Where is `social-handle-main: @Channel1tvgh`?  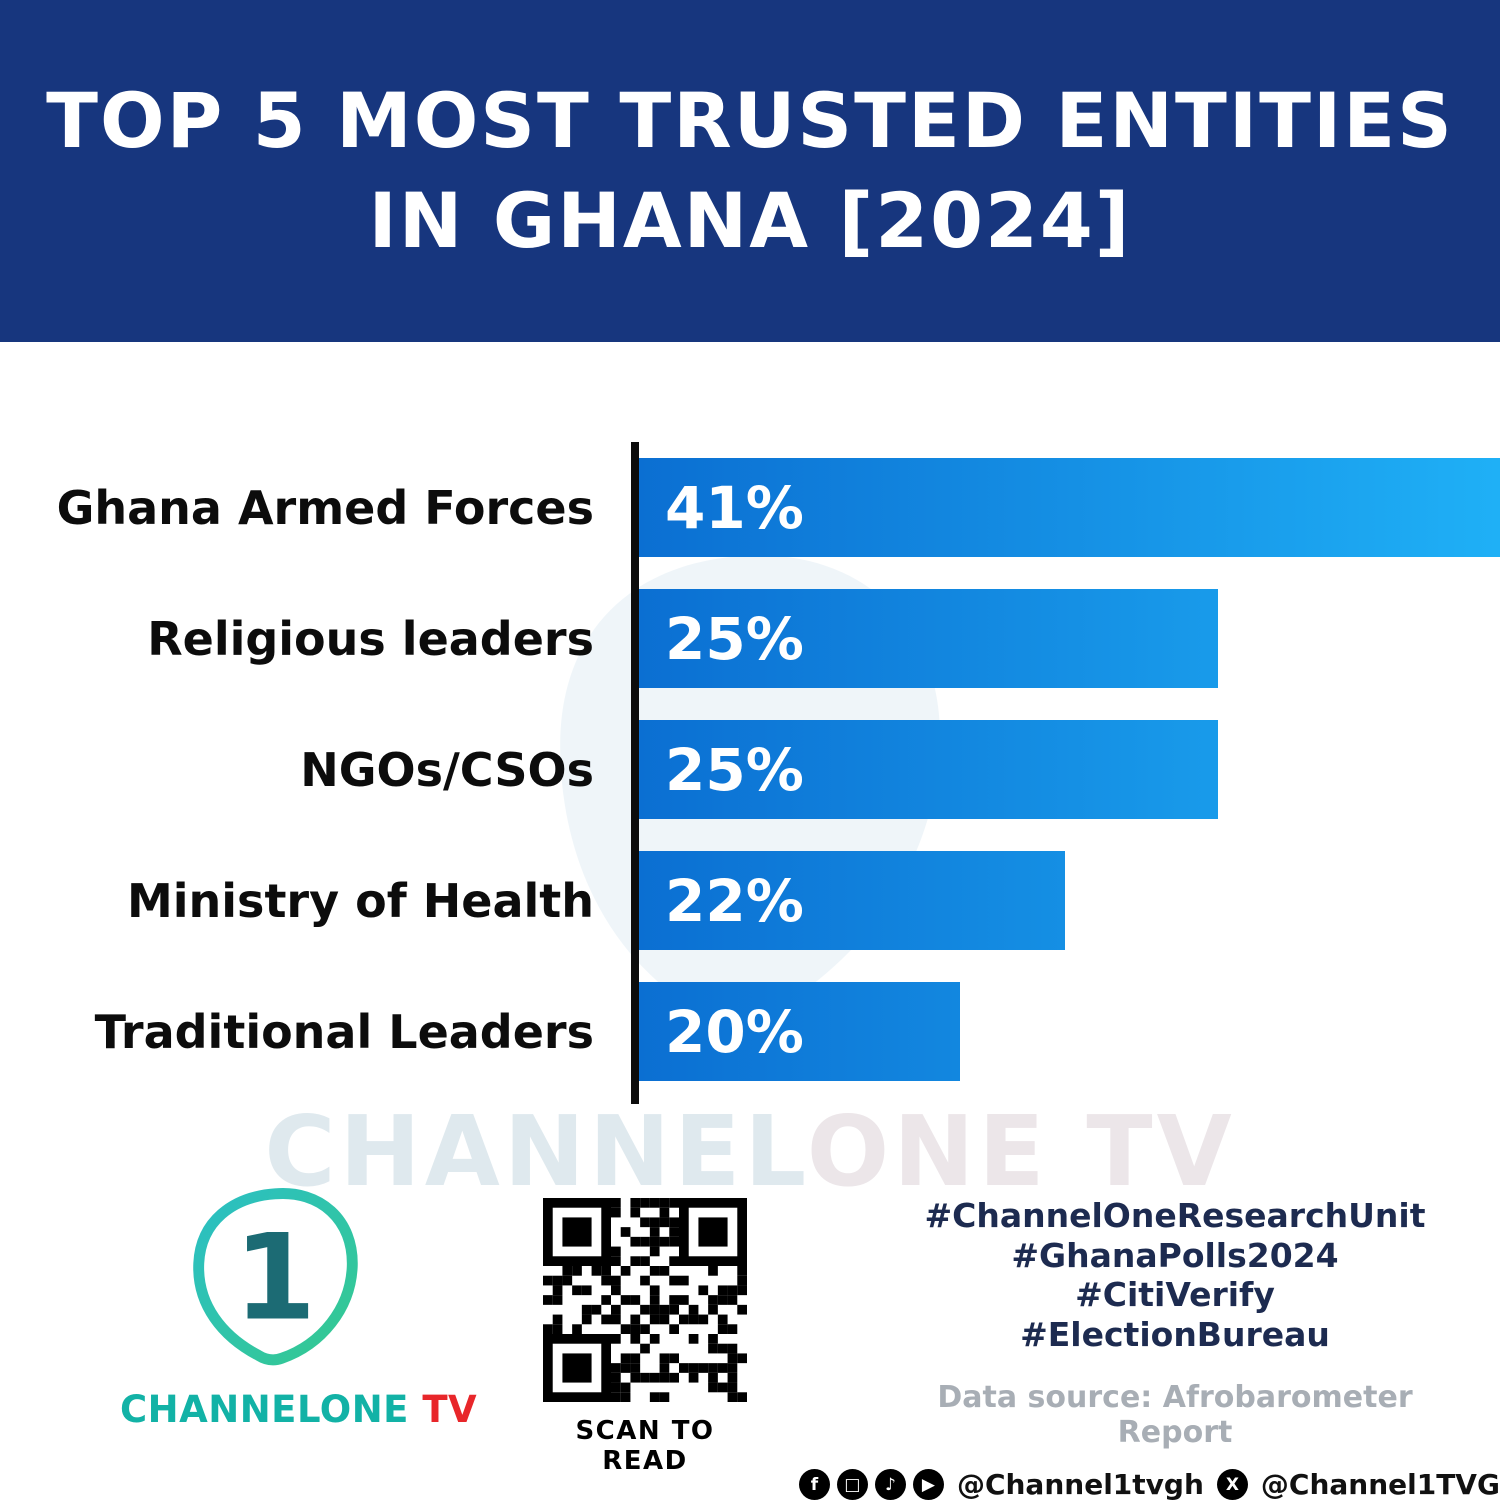
social-handle-main: @Channel1tvgh is located at coordinates (1080, 1484).